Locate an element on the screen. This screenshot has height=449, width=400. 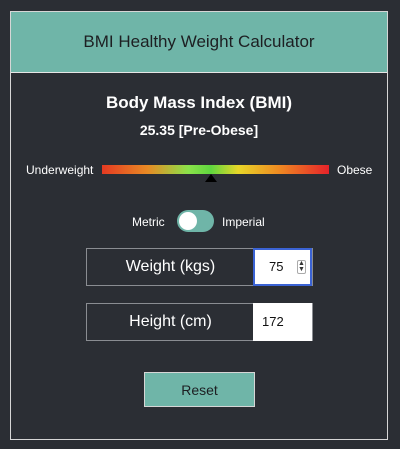
app-header: BMI Healthy Weight Calculator is located at coordinates (199, 42).